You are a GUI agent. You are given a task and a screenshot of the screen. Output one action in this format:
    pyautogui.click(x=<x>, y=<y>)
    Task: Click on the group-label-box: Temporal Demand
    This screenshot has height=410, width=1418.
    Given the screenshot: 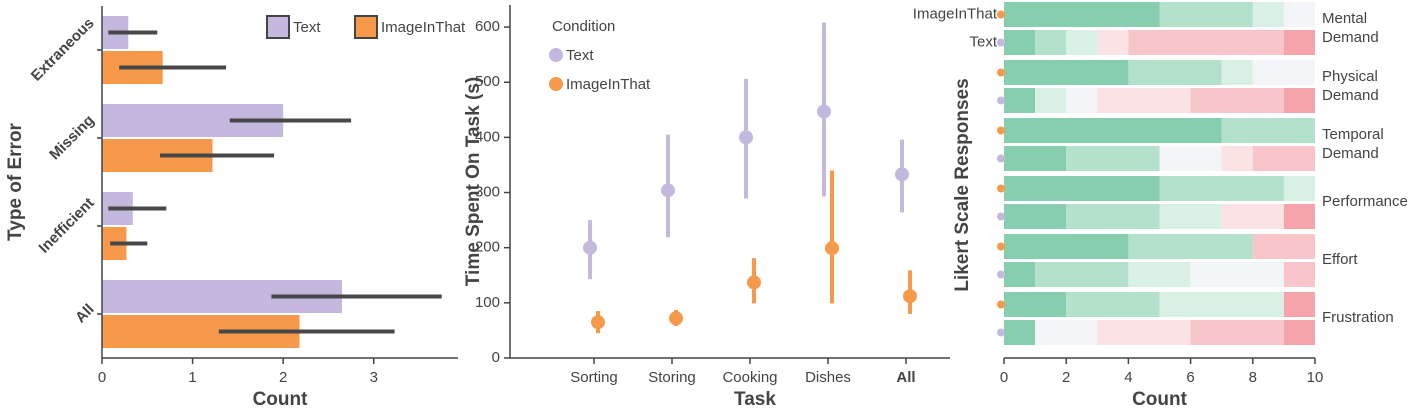 What is the action you would take?
    pyautogui.click(x=1353, y=144)
    